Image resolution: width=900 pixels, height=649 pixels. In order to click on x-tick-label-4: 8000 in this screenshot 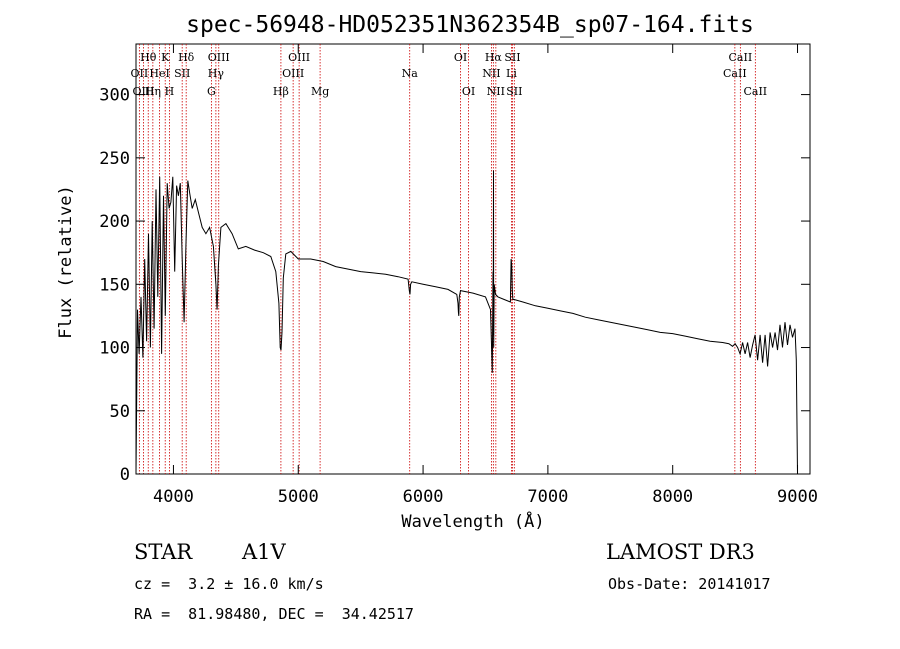, I will do `click(672, 497)`.